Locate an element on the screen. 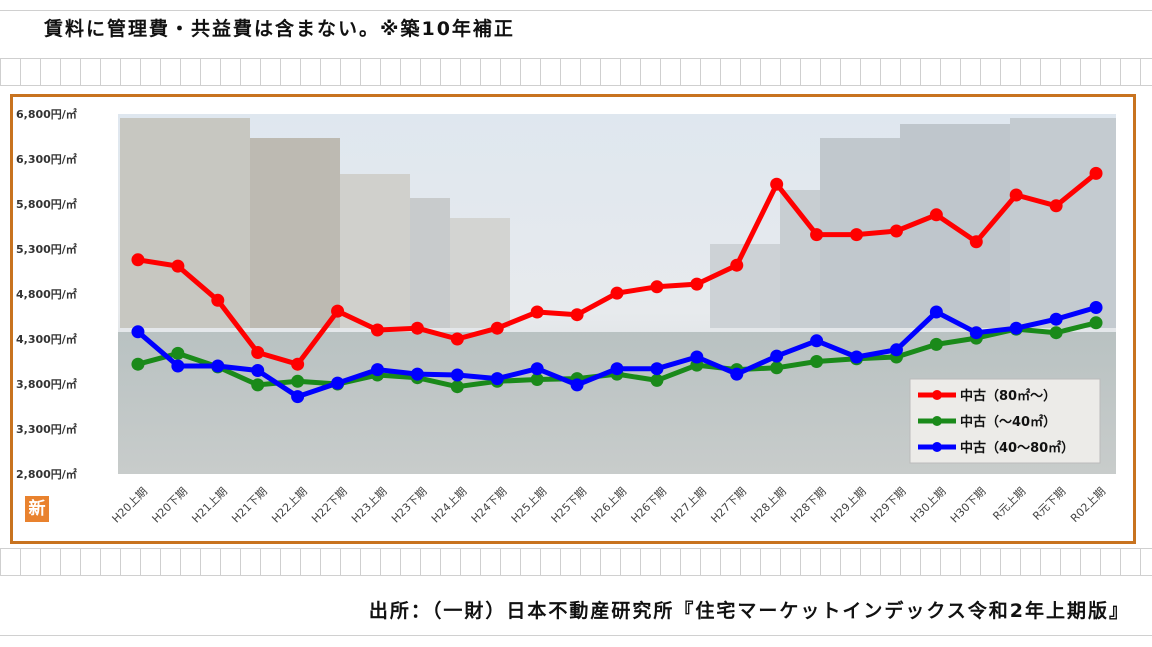 The image size is (1152, 647). x-tick-label: R元下期 is located at coordinates (1049, 504).